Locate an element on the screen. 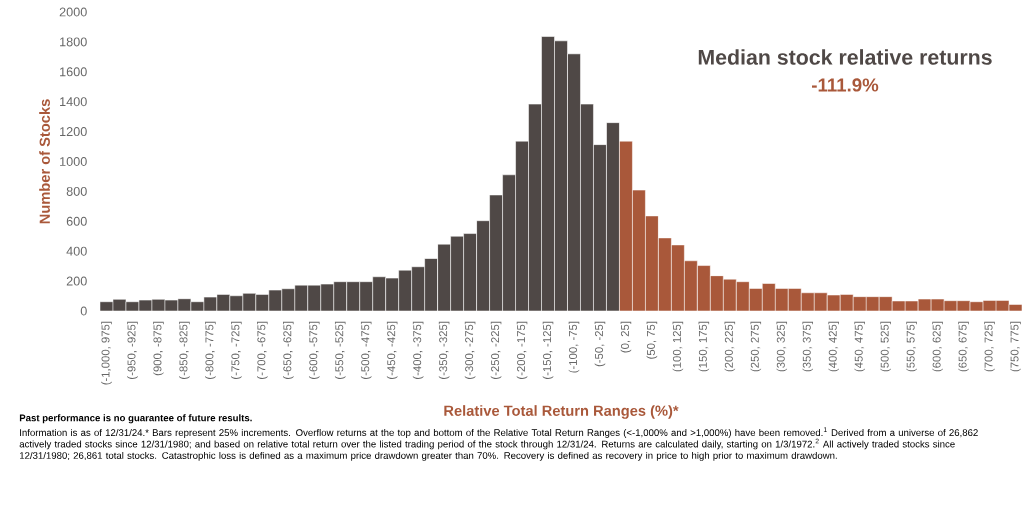 The height and width of the screenshot is (521, 1024). x-tick-label: (100, 125] is located at coordinates (678, 346).